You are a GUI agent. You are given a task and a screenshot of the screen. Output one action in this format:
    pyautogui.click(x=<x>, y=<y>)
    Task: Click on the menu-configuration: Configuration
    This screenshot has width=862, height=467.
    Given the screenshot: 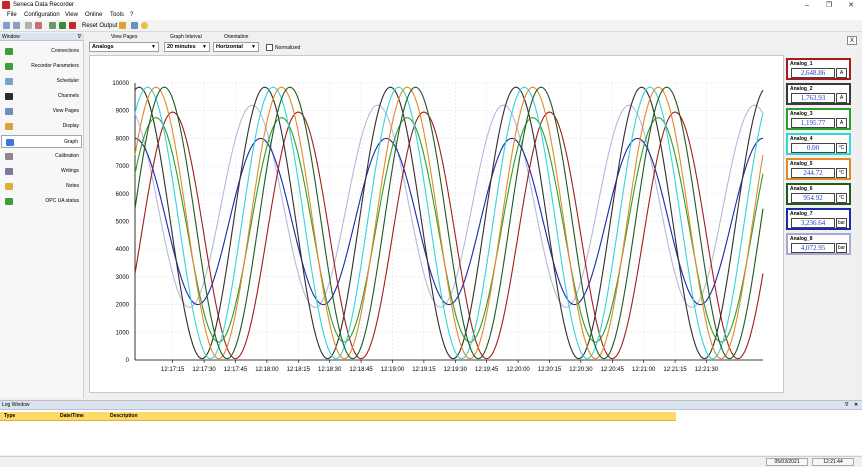 What is the action you would take?
    pyautogui.click(x=42, y=15)
    